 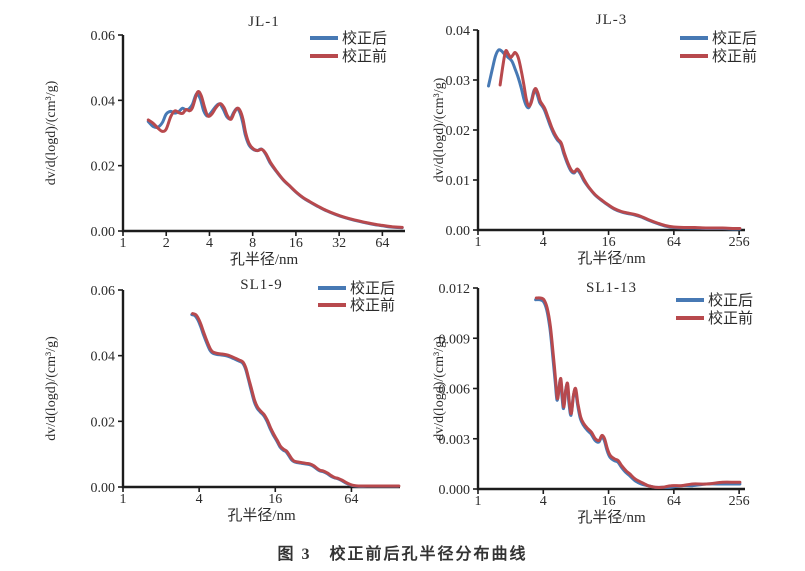 What do you see at coordinates (402, 554) in the screenshot?
I see `figure-caption: 图 3 校正前后孔半径分布曲线` at bounding box center [402, 554].